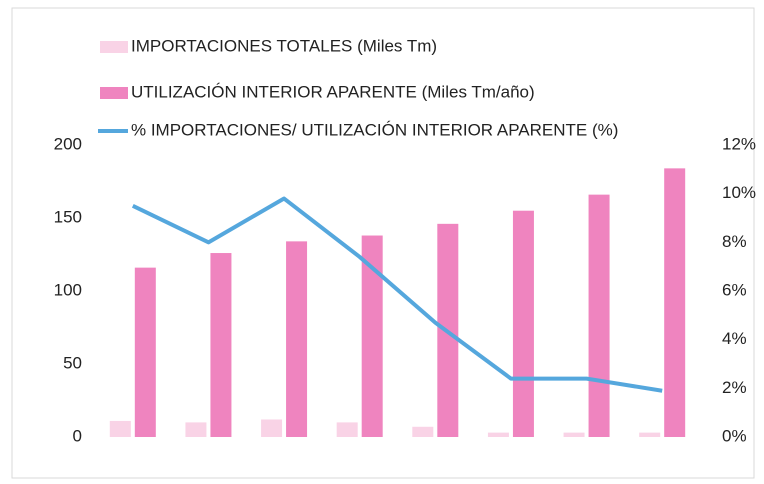 The image size is (764, 484). What do you see at coordinates (68, 143) in the screenshot?
I see `y-tick-label: 200` at bounding box center [68, 143].